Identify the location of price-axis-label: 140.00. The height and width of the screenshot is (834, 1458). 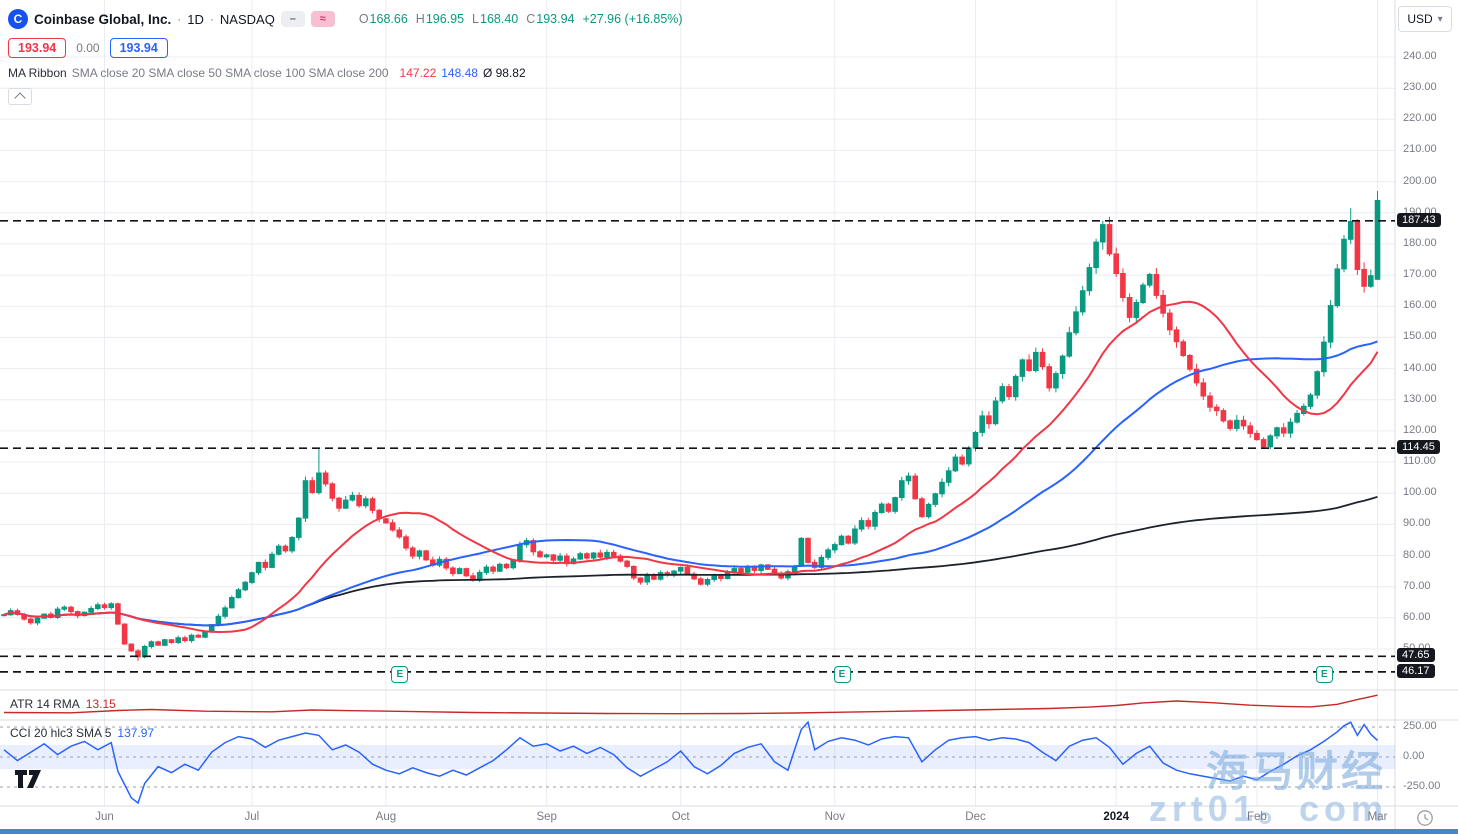
(1420, 367).